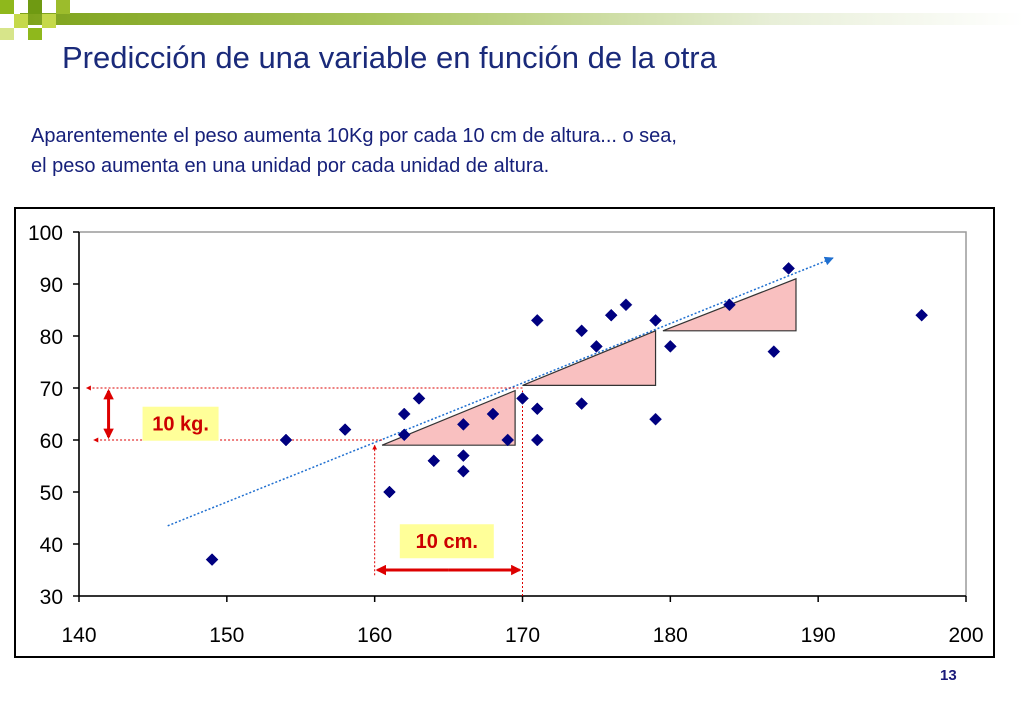 The width and height of the screenshot is (1024, 709). I want to click on x-tick-label: 140, so click(78, 635).